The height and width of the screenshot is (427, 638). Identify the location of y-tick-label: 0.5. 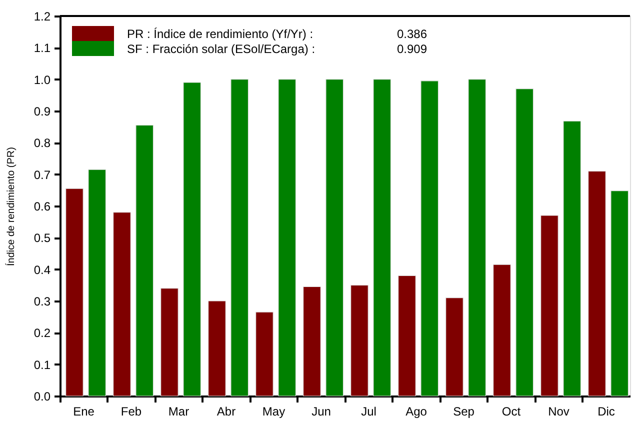
(42, 238).